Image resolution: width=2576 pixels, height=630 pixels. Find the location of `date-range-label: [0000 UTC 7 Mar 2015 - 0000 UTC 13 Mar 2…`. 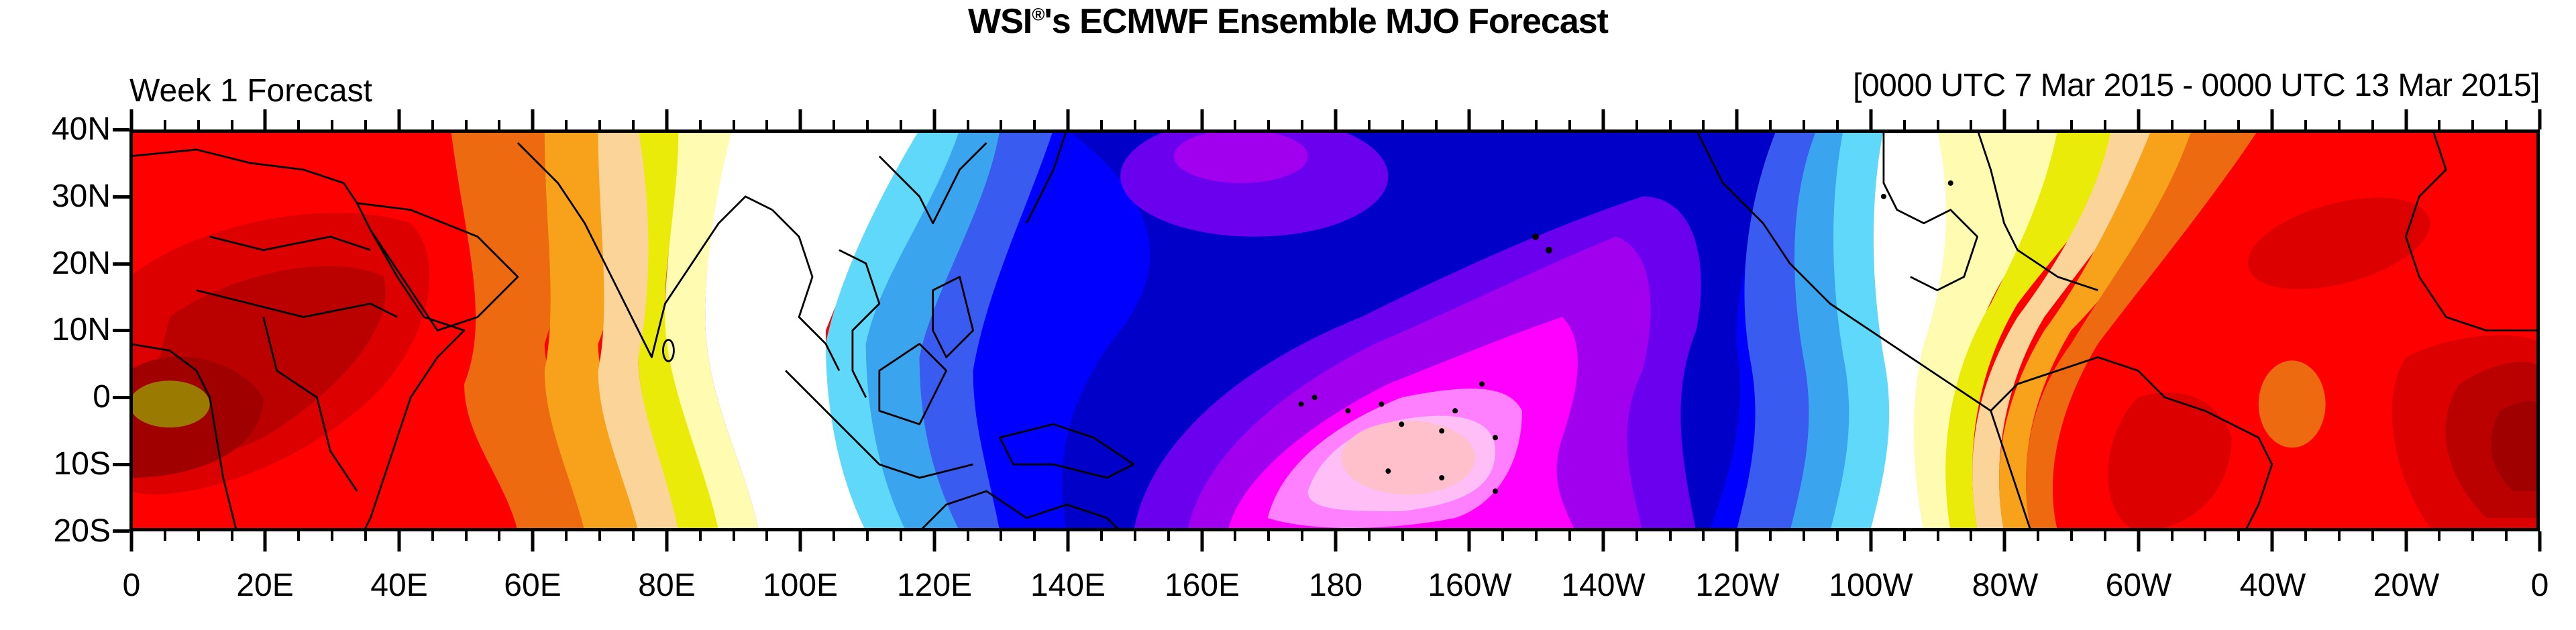

date-range-label: [0000 UTC 7 Mar 2015 - 0000 UTC 13 Mar 2… is located at coordinates (2196, 85).